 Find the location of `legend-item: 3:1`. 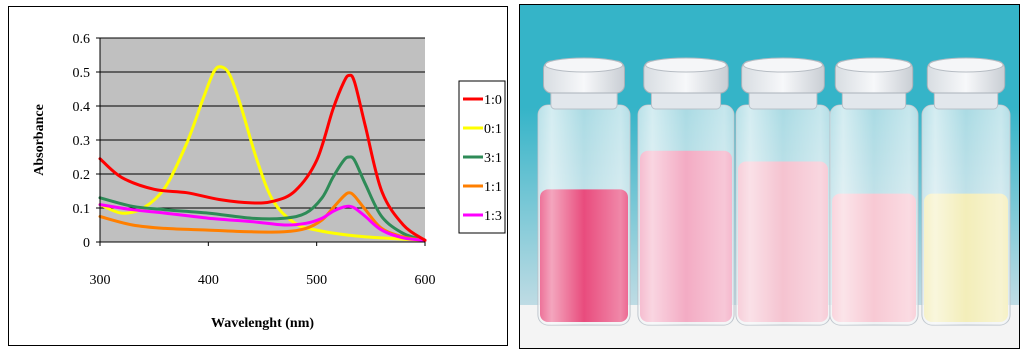

legend-item: 3:1 is located at coordinates (482, 158).